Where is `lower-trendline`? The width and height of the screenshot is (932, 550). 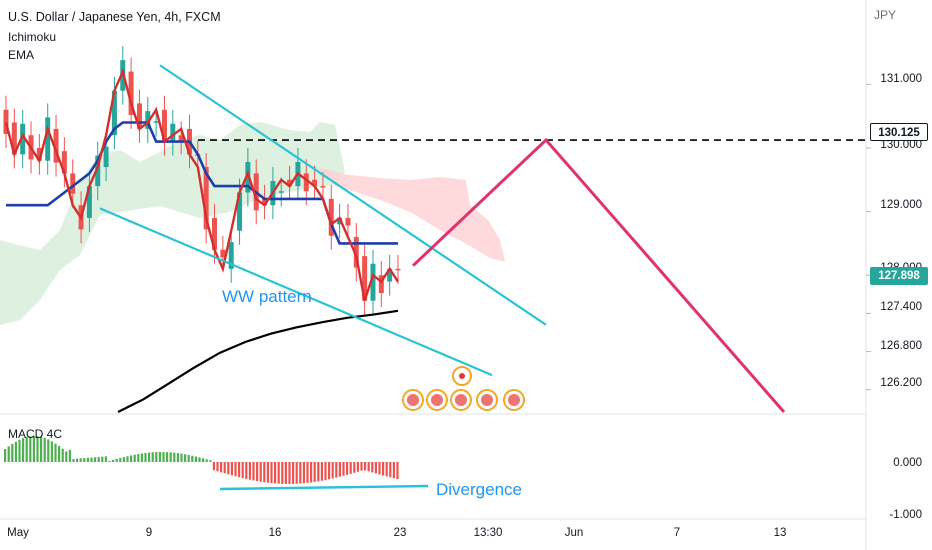 lower-trendline is located at coordinates (296, 292).